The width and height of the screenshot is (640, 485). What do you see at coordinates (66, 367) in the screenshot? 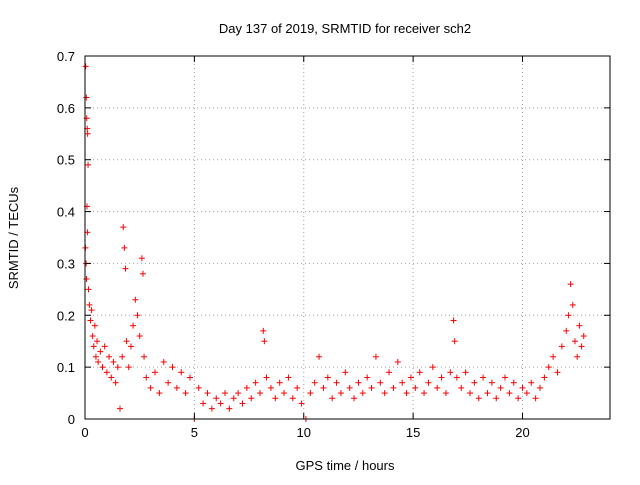
I see `y-tick-label: 0.1` at bounding box center [66, 367].